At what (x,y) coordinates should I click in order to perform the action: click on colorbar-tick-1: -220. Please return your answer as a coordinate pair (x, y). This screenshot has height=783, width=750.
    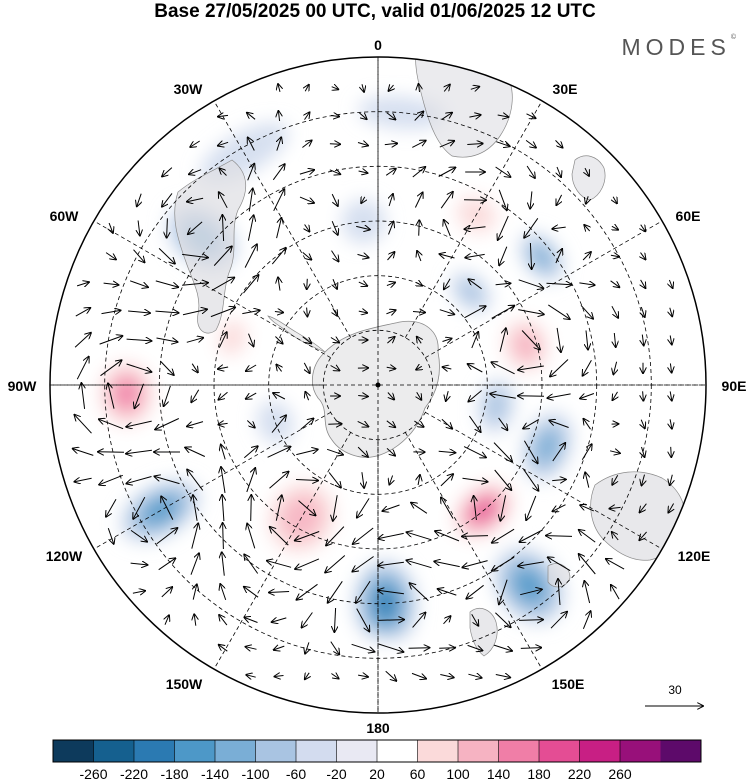
    Looking at the image, I should click on (134, 774).